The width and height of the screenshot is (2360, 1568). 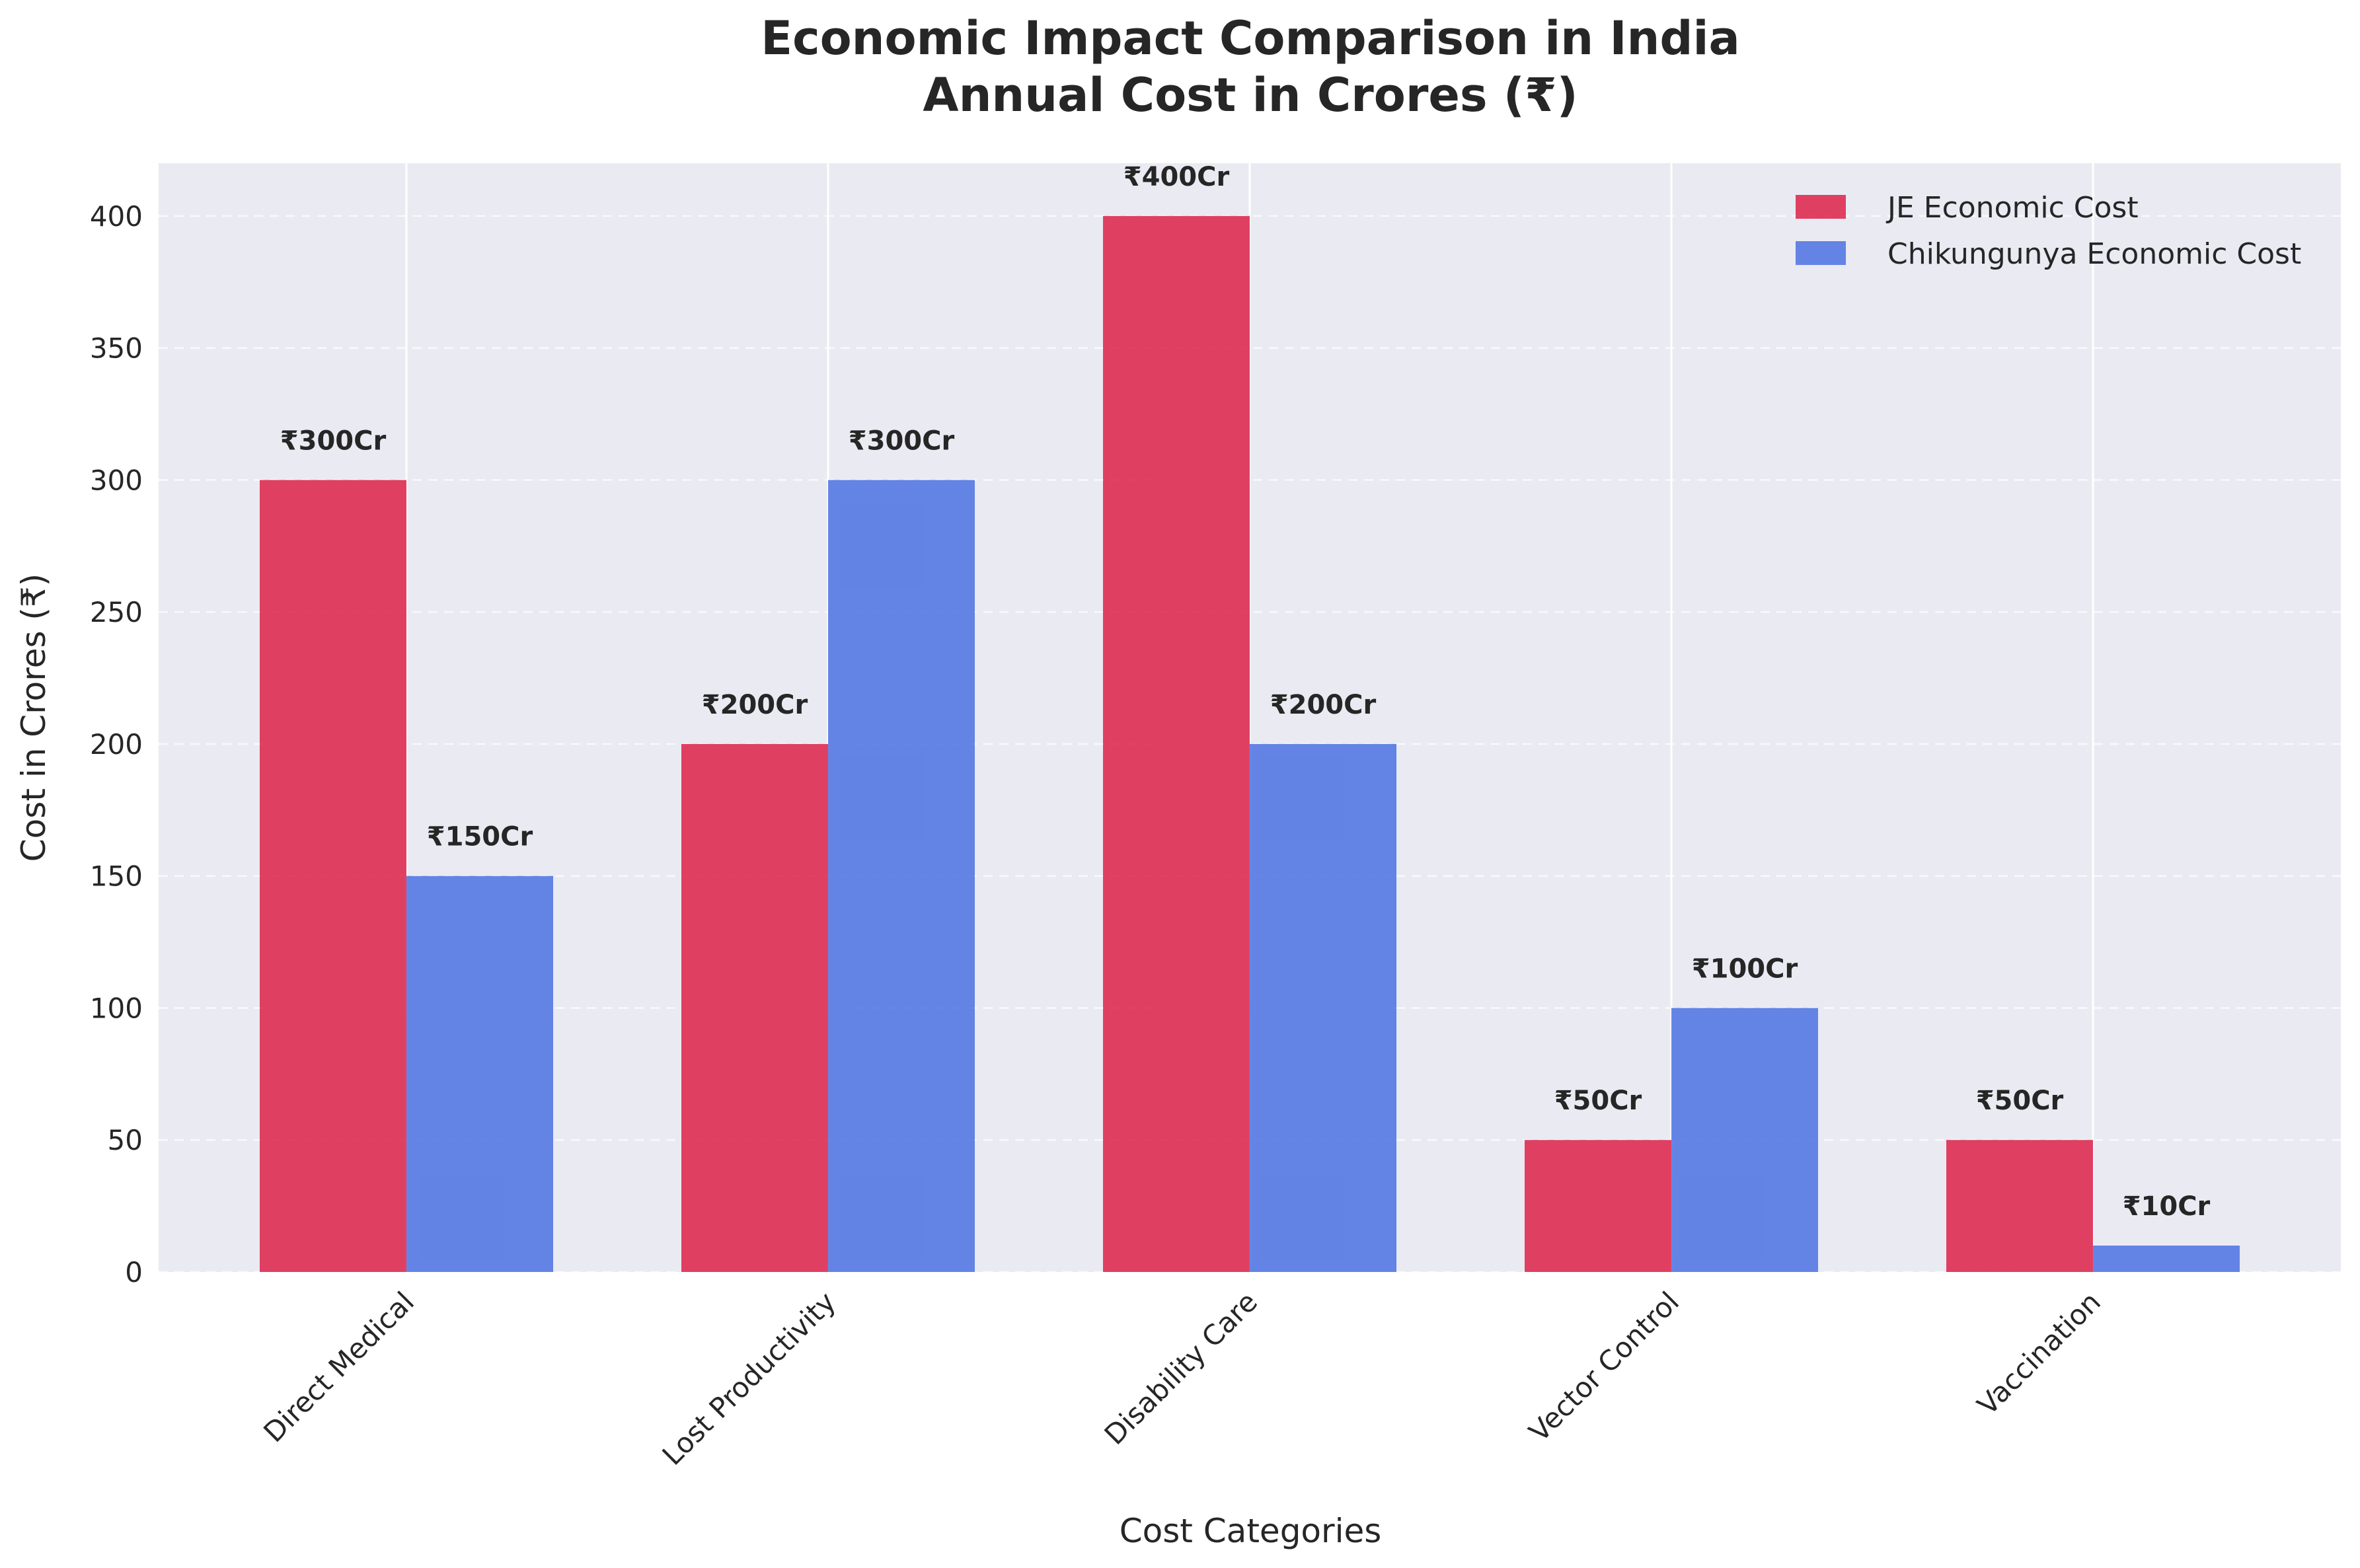 What do you see at coordinates (2039, 1353) in the screenshot?
I see `x-tick-label: Vaccination` at bounding box center [2039, 1353].